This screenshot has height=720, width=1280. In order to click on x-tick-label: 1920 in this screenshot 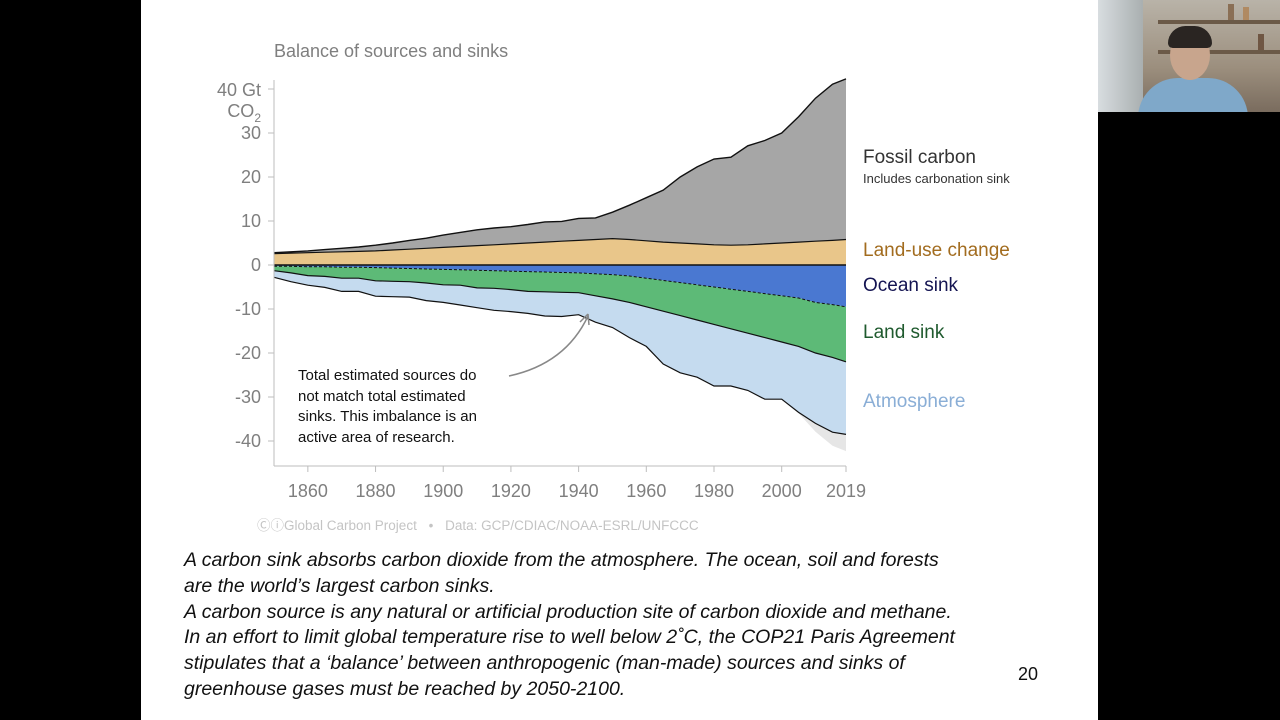, I will do `click(511, 491)`.